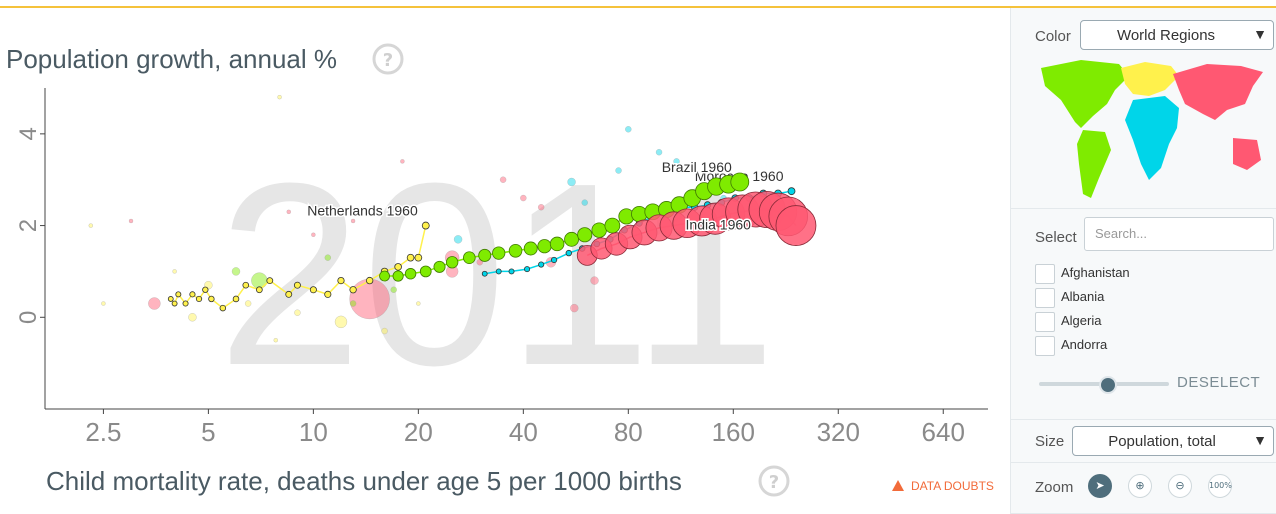  I want to click on y-tick-label: 2, so click(28, 225).